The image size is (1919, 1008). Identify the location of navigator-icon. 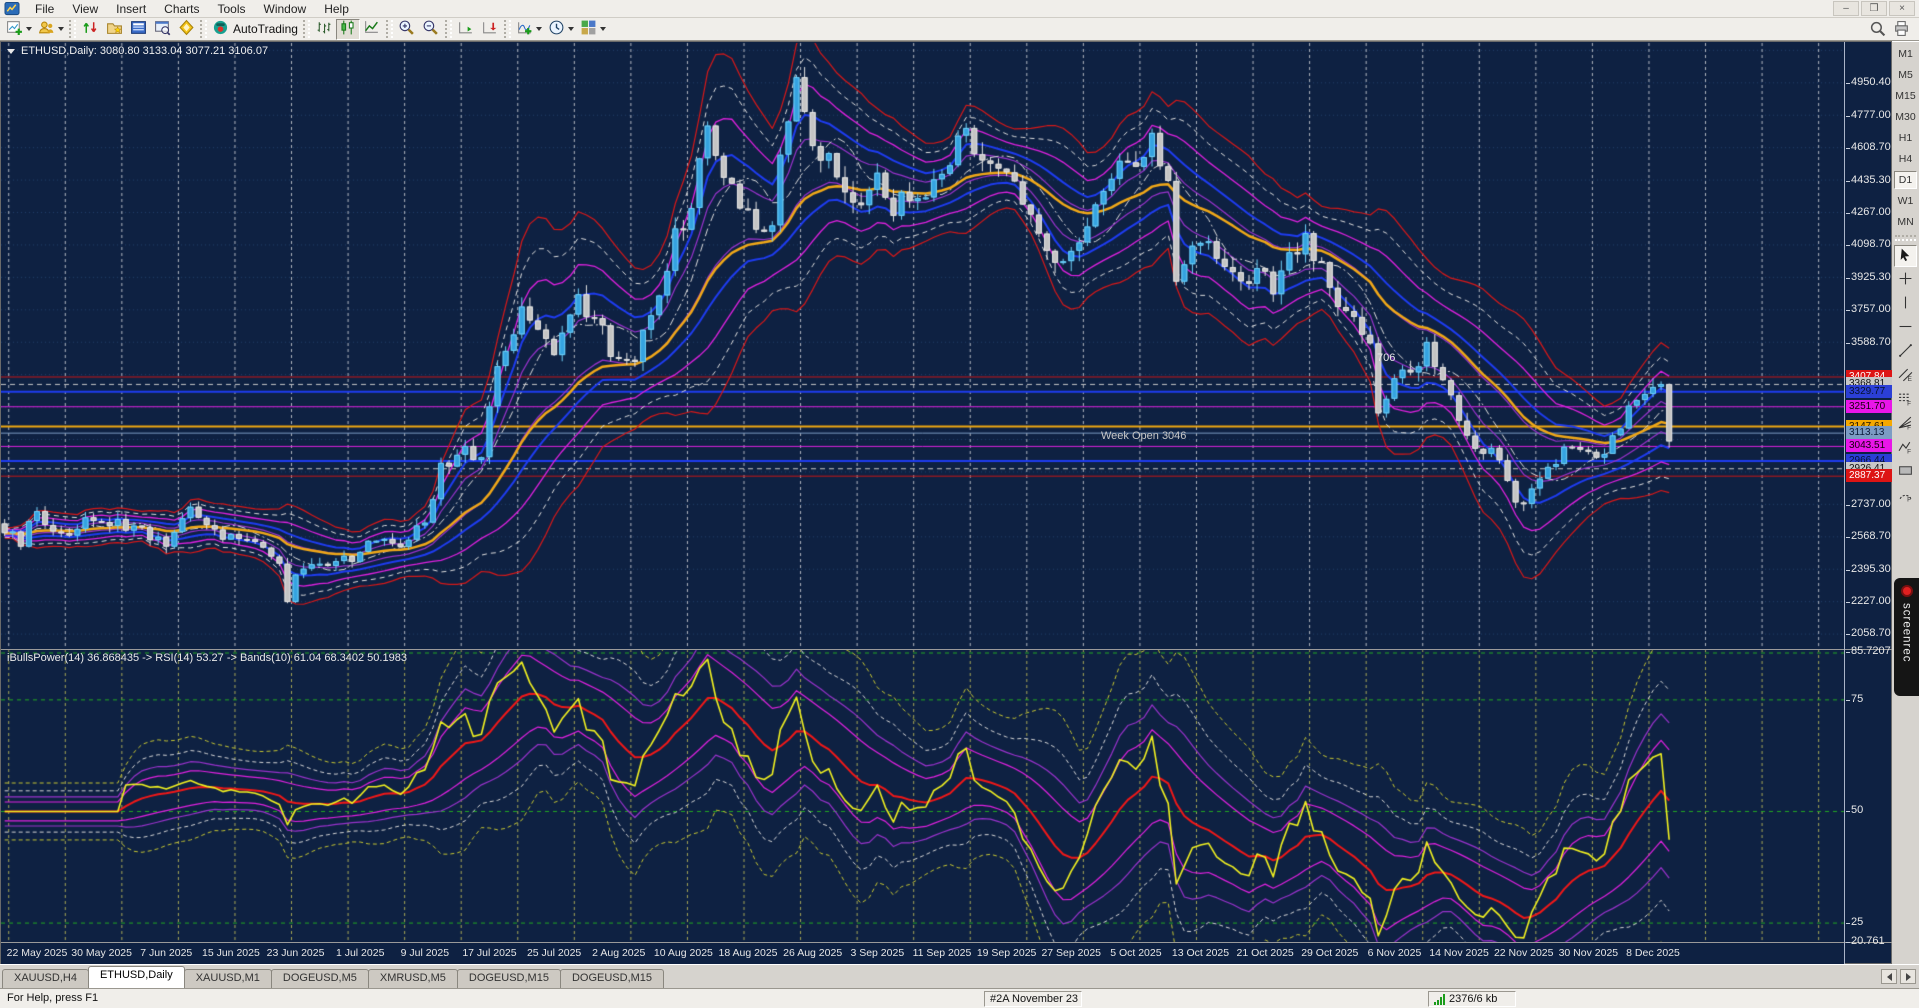
(114, 29).